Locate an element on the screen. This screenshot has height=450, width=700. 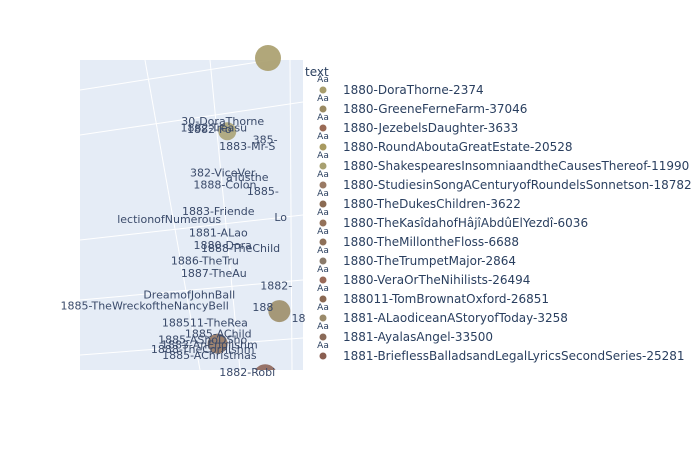
legend-item: Aa 1880-RoundAboutaGreatEstate-20528 is located at coordinates (444, 143).